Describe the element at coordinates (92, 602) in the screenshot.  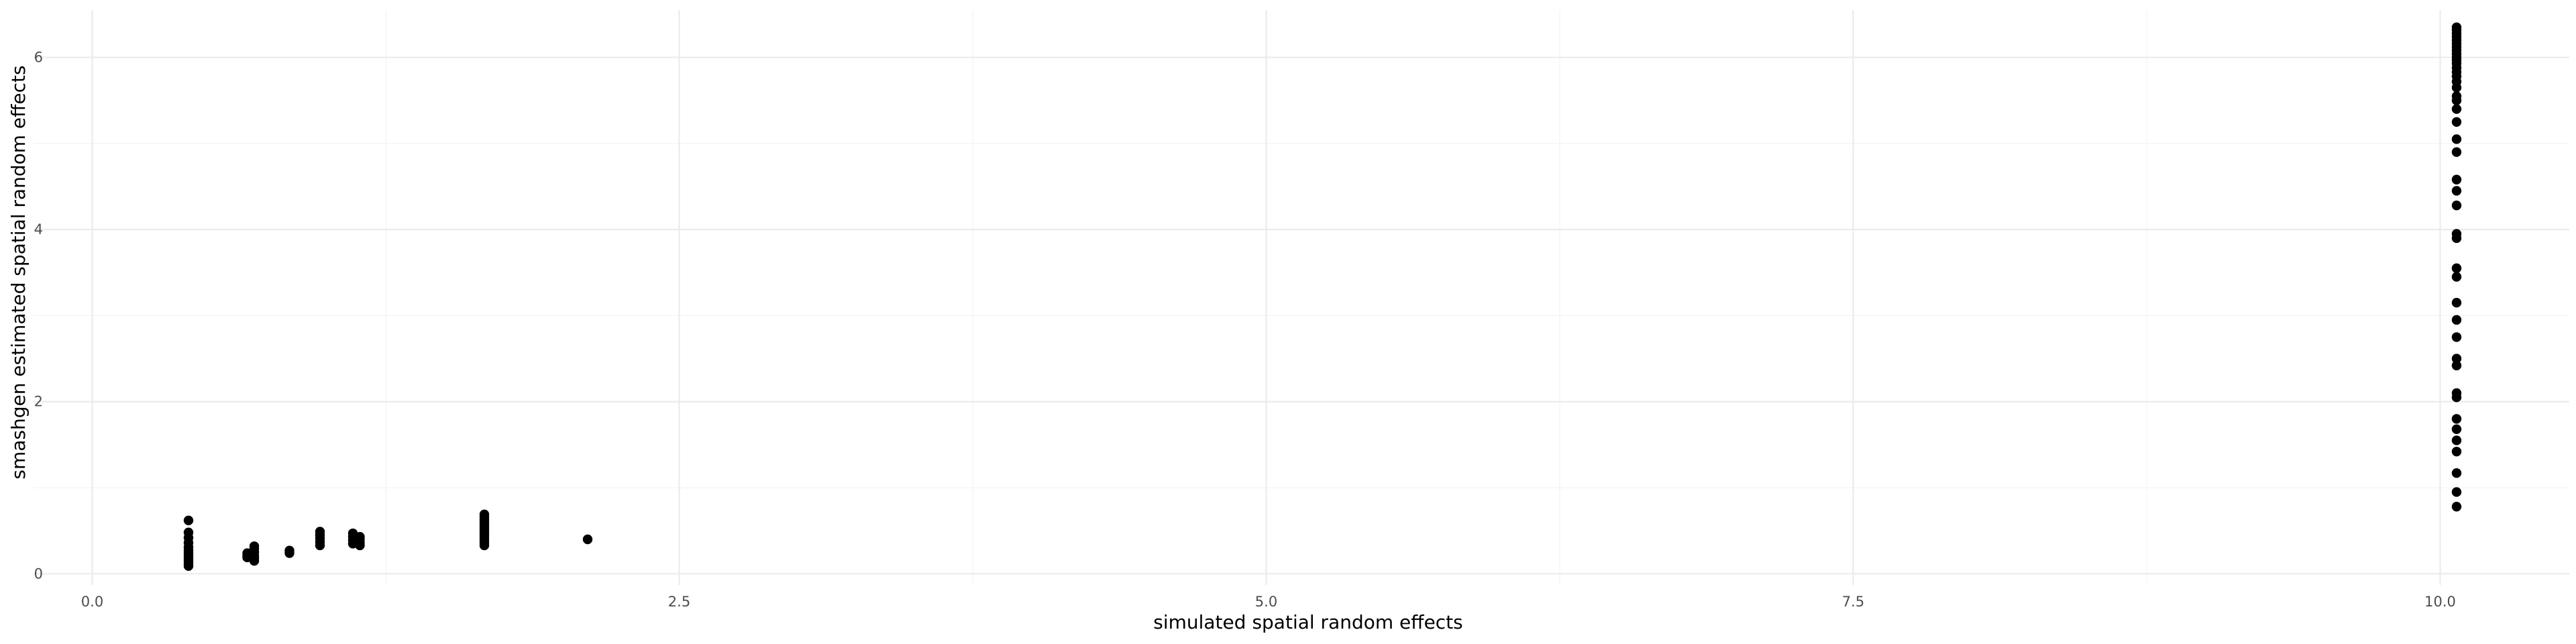
I see `x-tick-label: 0.0` at that location.